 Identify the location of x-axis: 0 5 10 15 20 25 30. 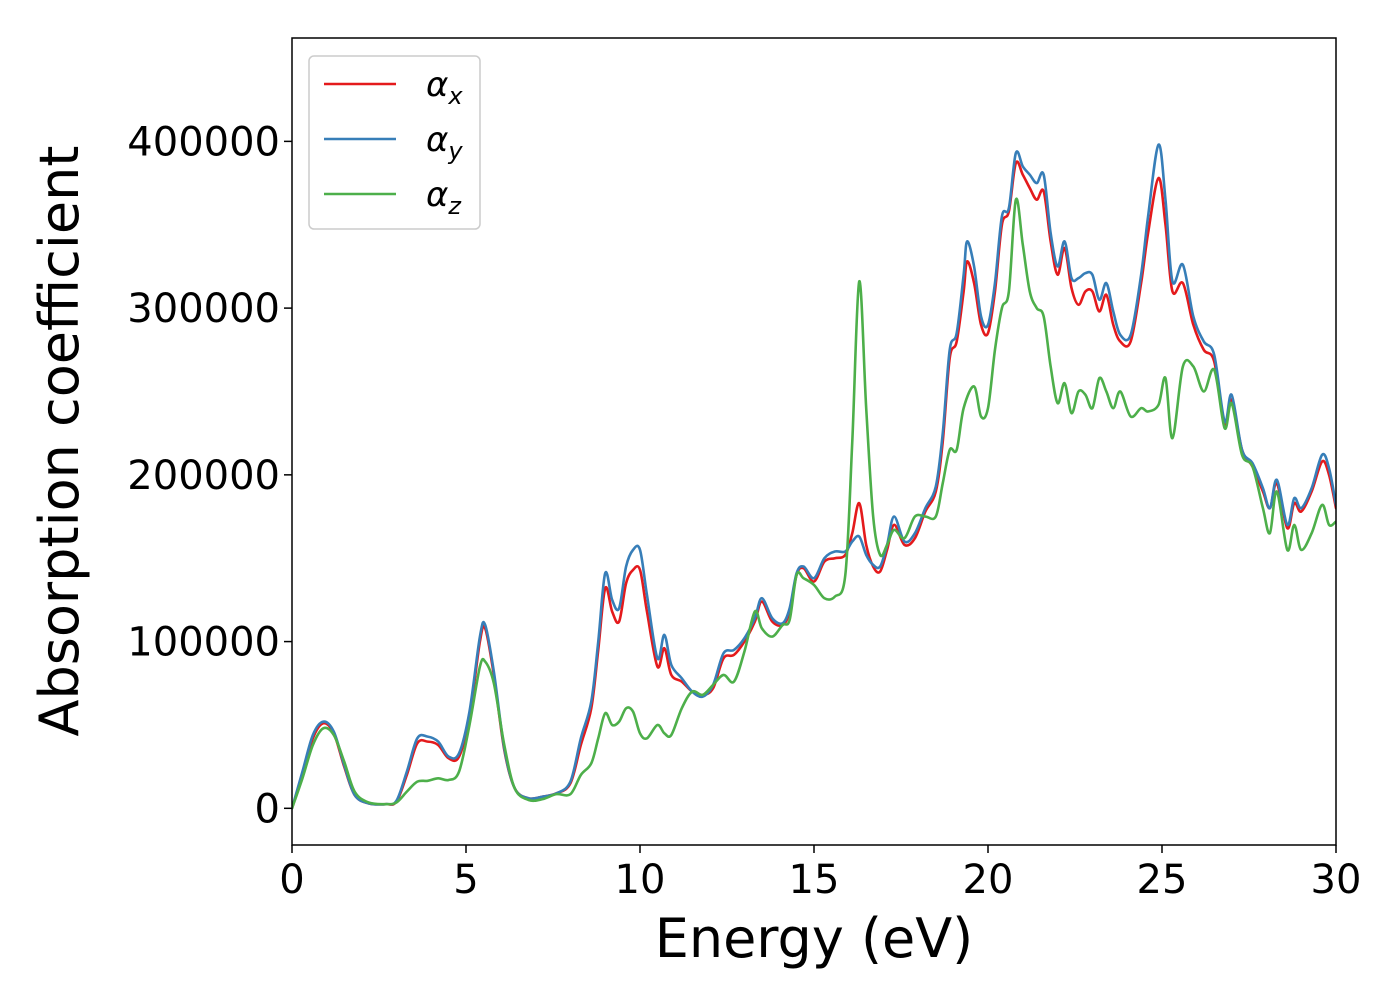
(820, 874).